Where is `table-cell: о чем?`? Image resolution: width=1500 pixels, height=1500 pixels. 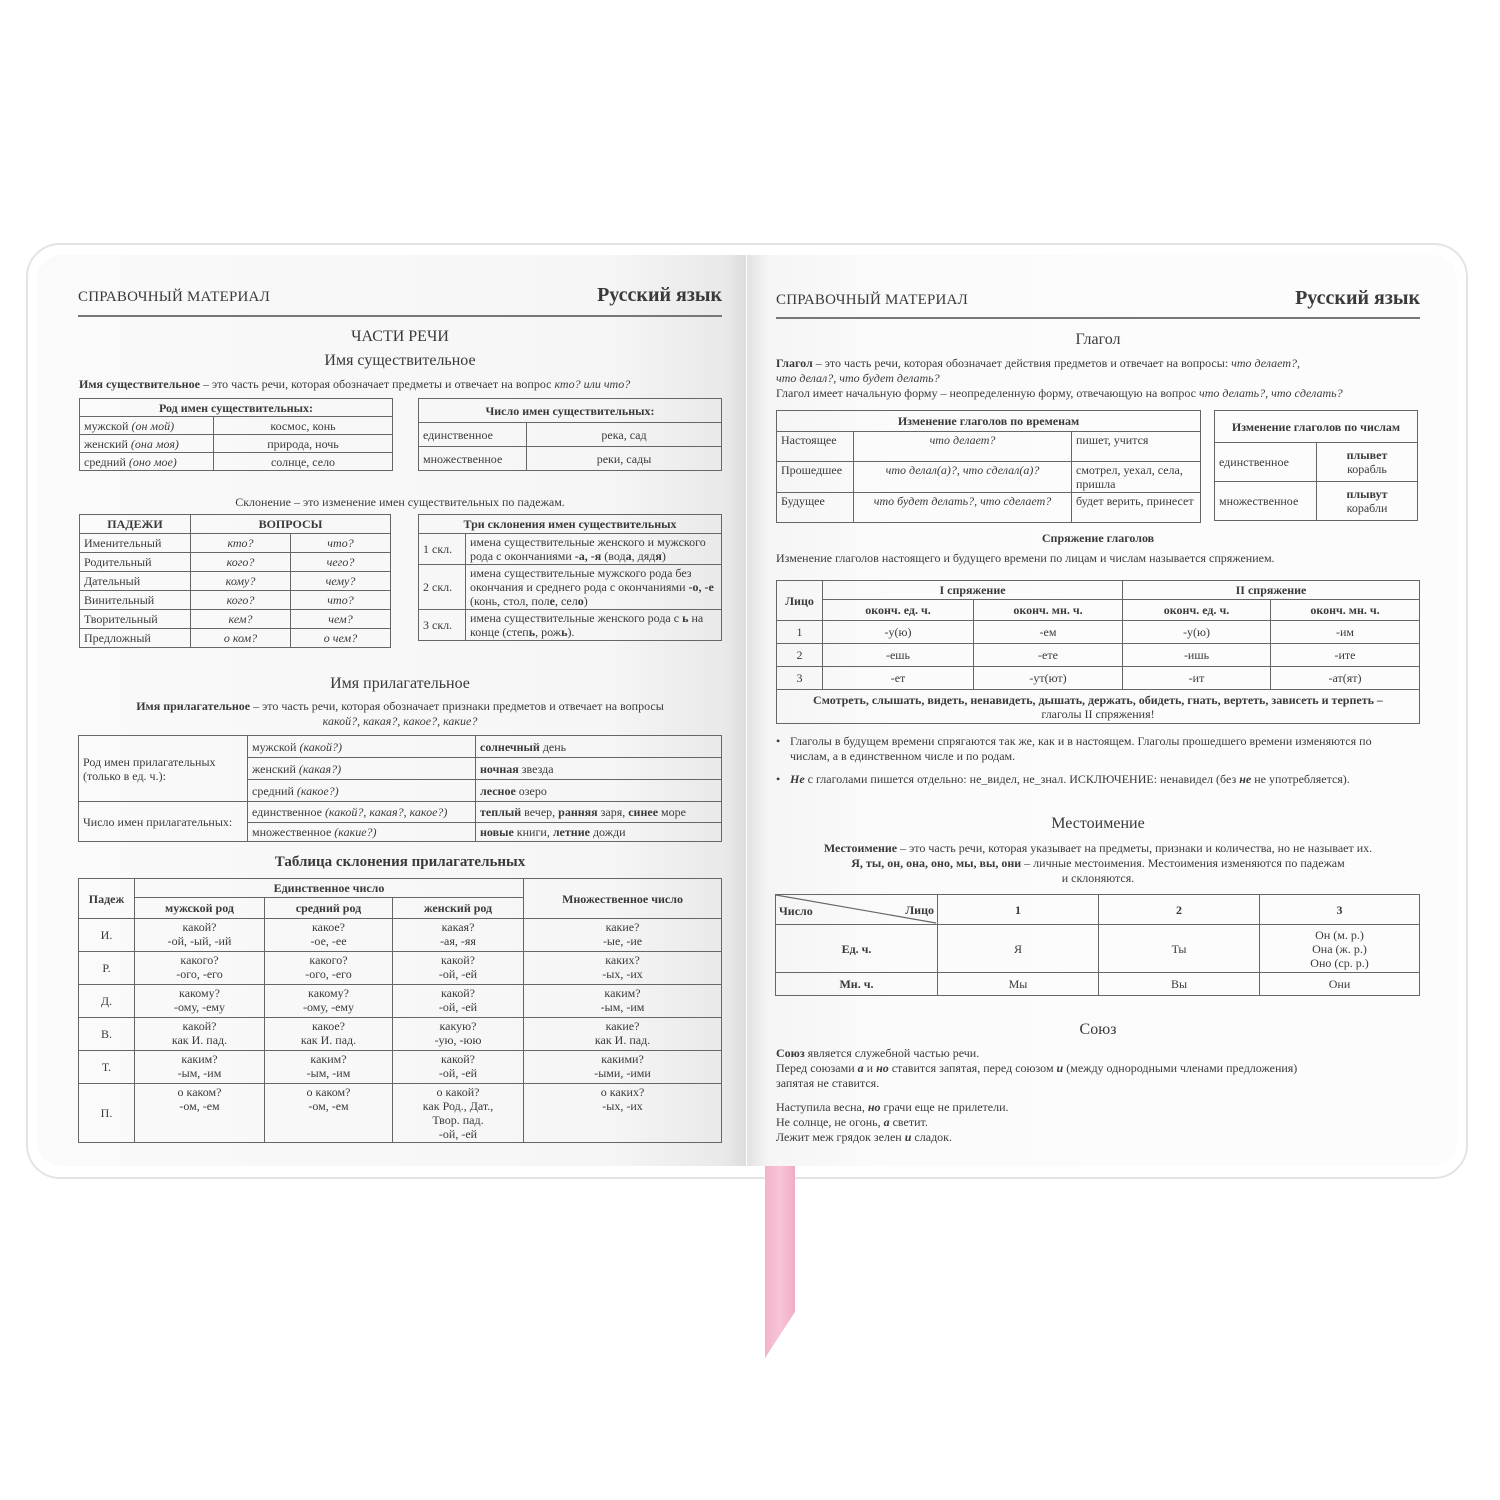 table-cell: о чем? is located at coordinates (340, 638).